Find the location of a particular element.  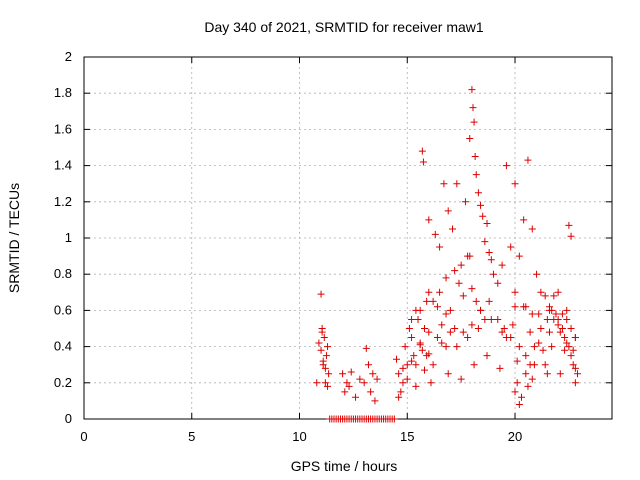

y-tick-label: 1.8 is located at coordinates (63, 92).